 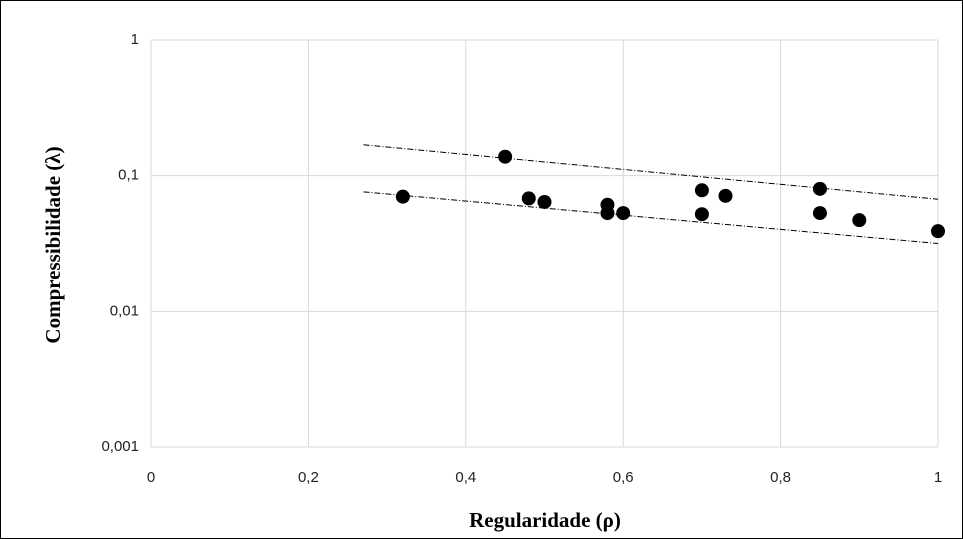 What do you see at coordinates (120, 446) in the screenshot?
I see `y-tick-label: 0,001` at bounding box center [120, 446].